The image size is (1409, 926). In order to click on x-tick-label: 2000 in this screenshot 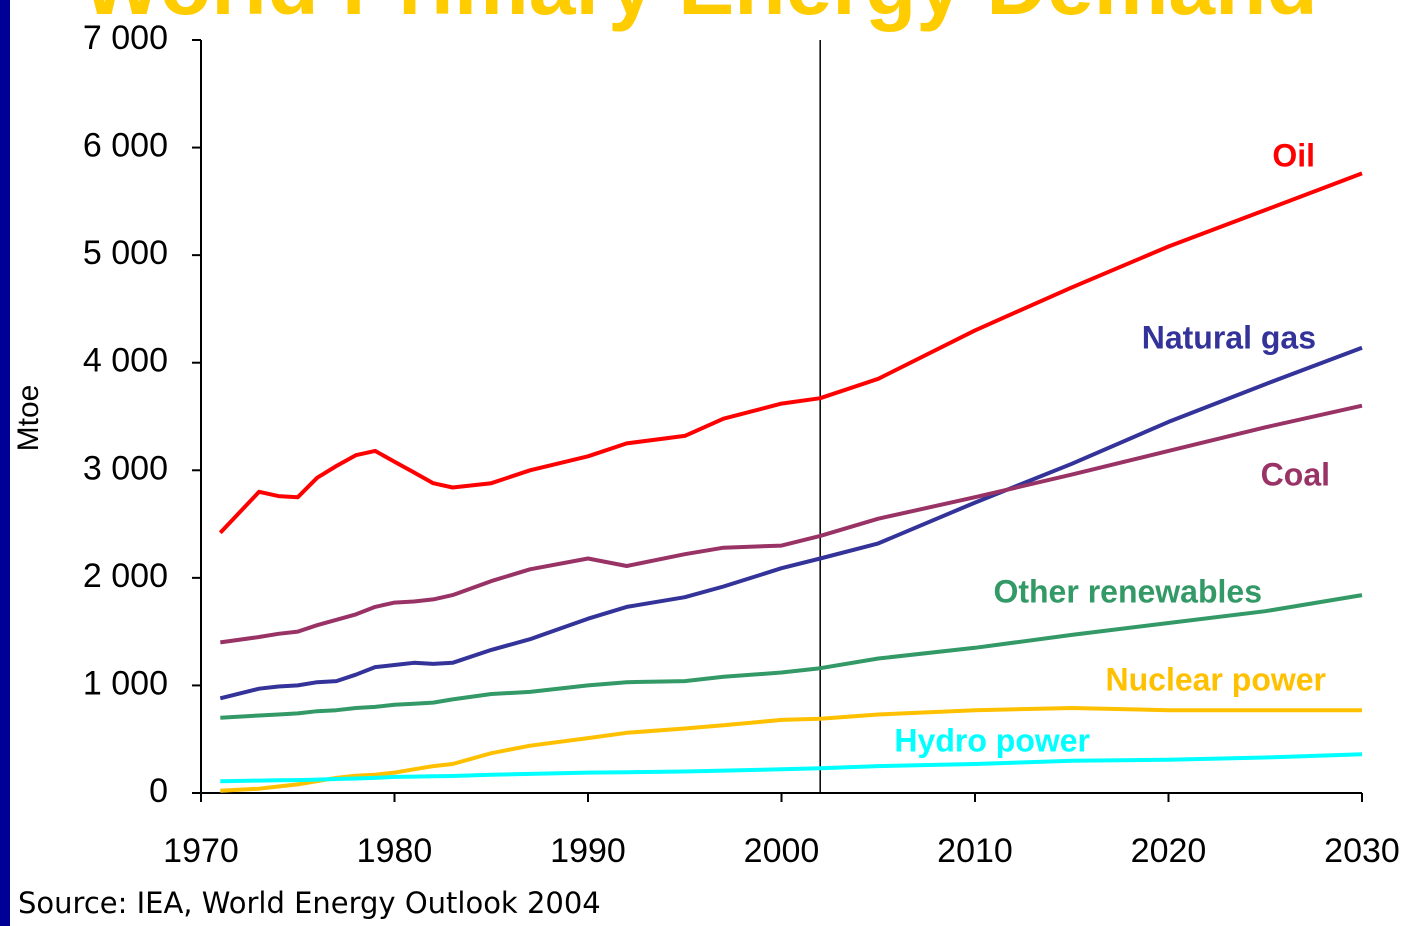, I will do `click(782, 851)`.